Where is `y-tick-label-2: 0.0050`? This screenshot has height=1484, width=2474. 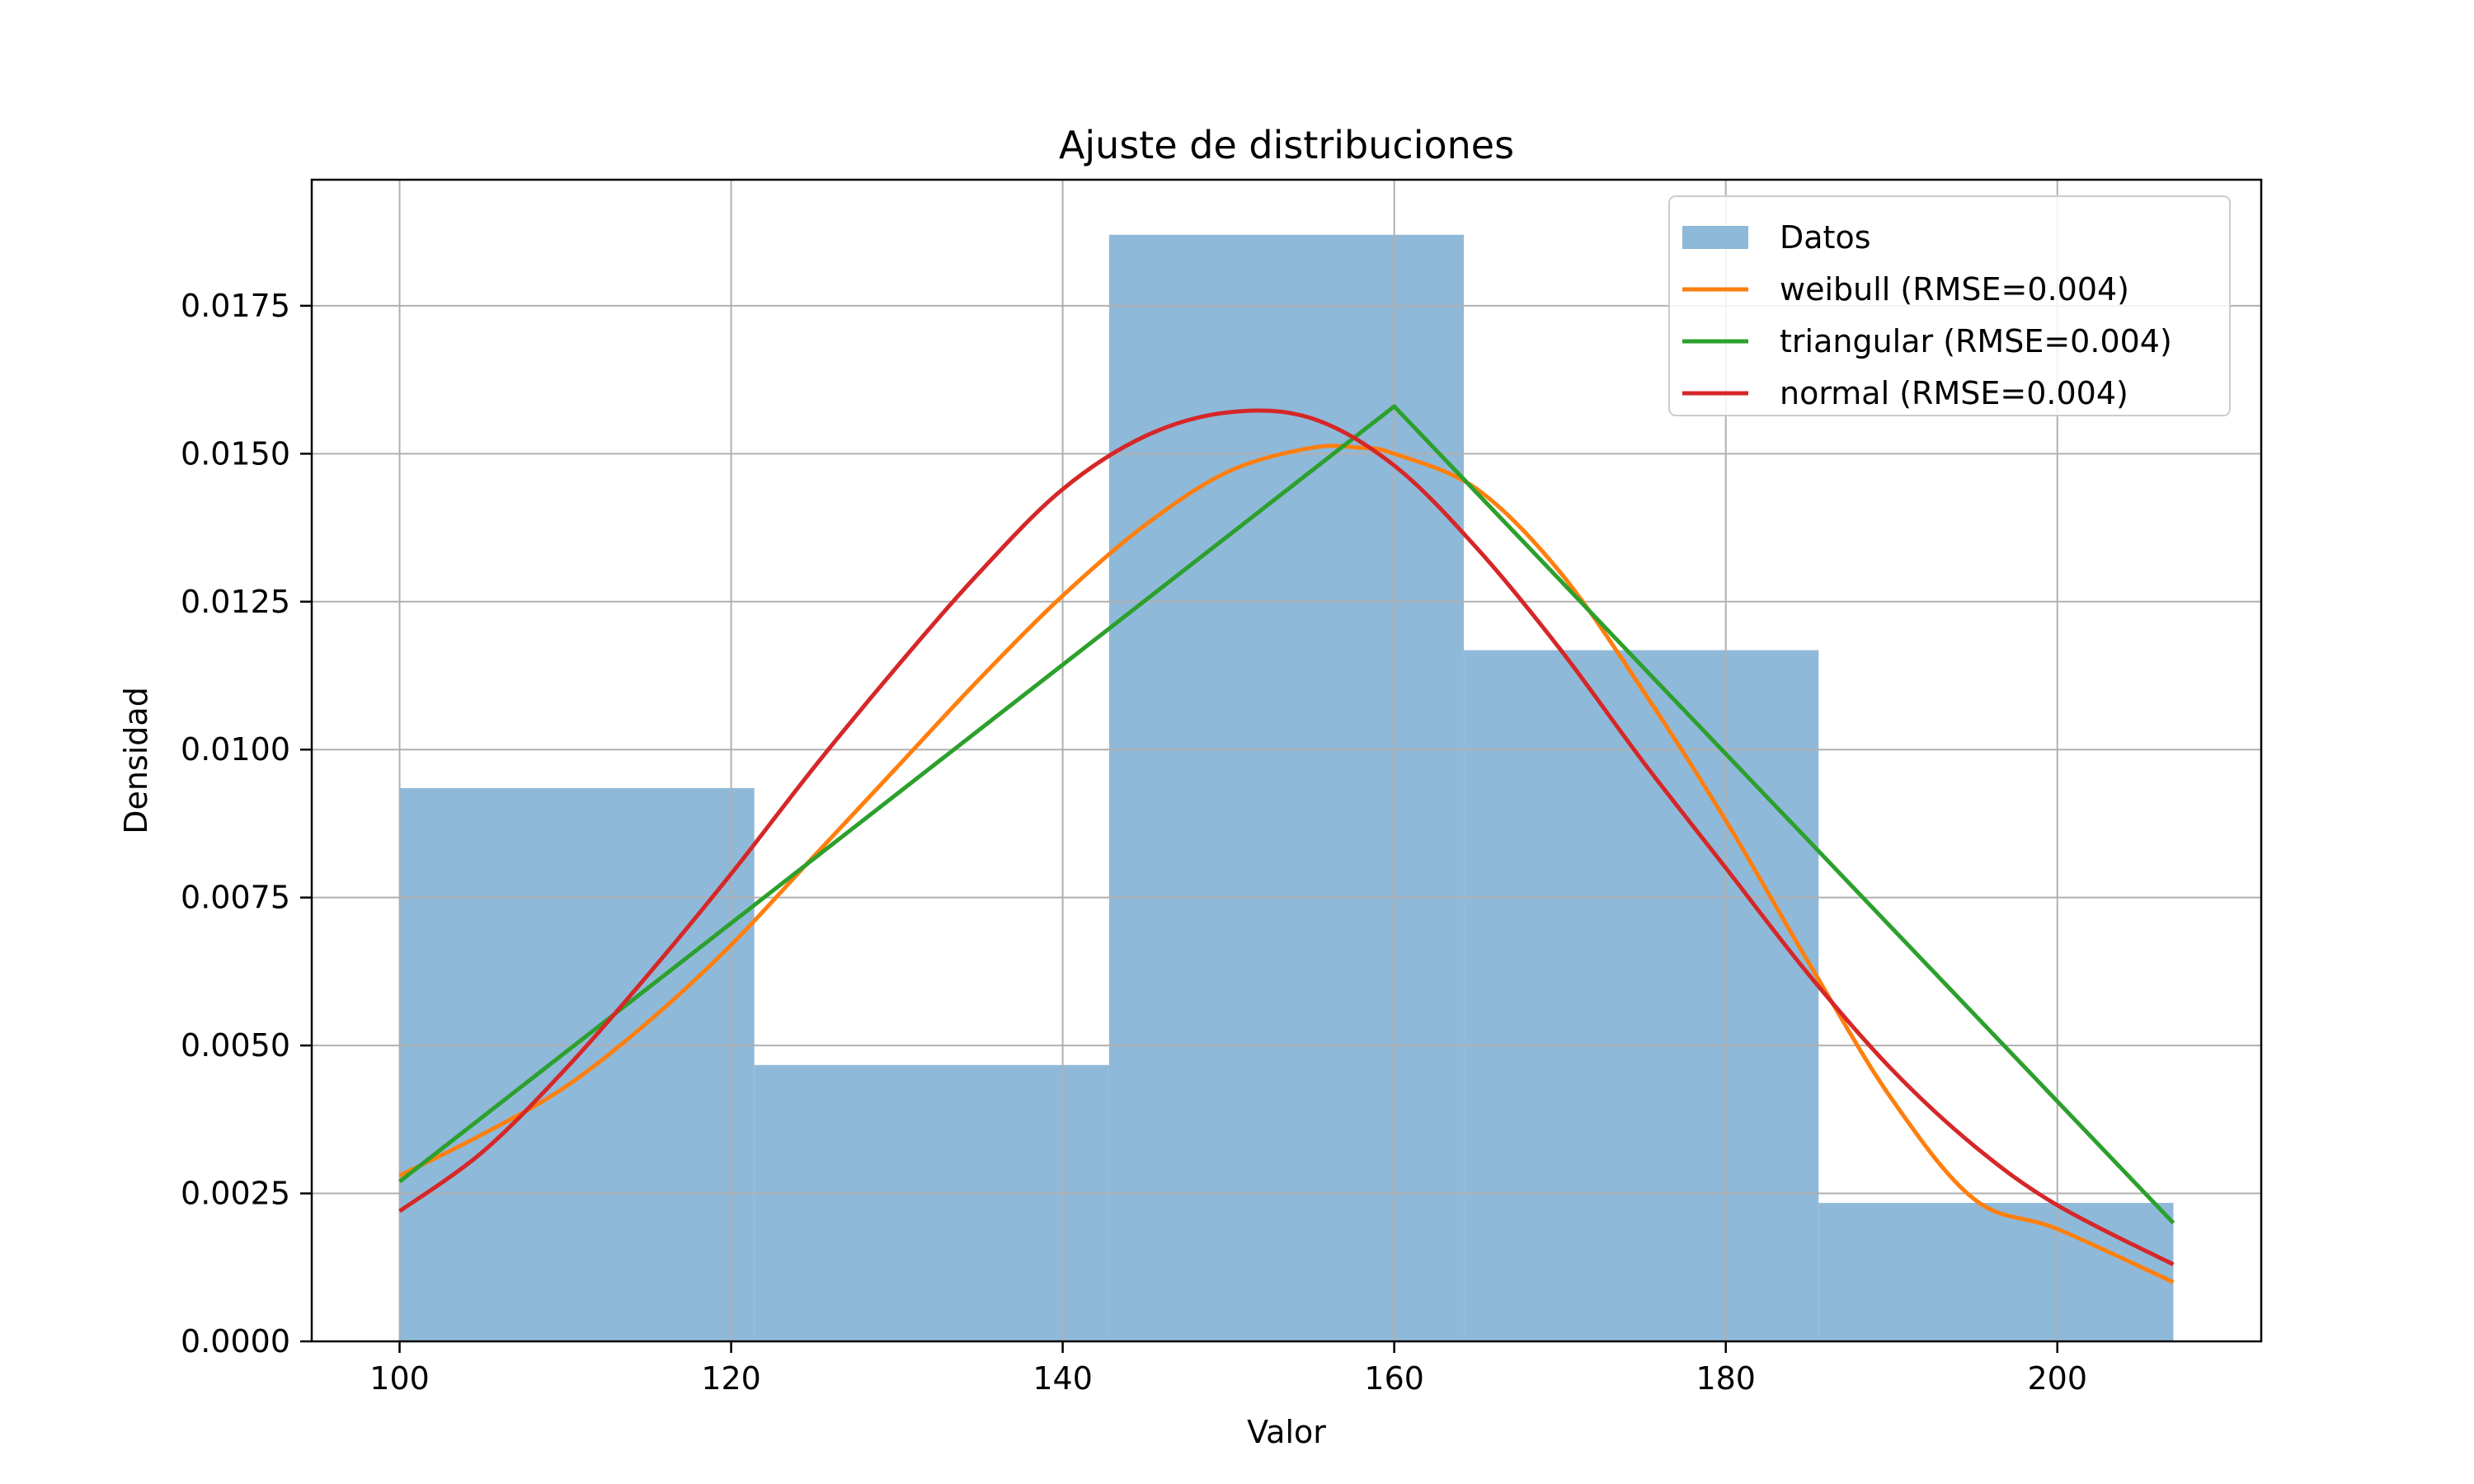 y-tick-label-2: 0.0050 is located at coordinates (235, 1045).